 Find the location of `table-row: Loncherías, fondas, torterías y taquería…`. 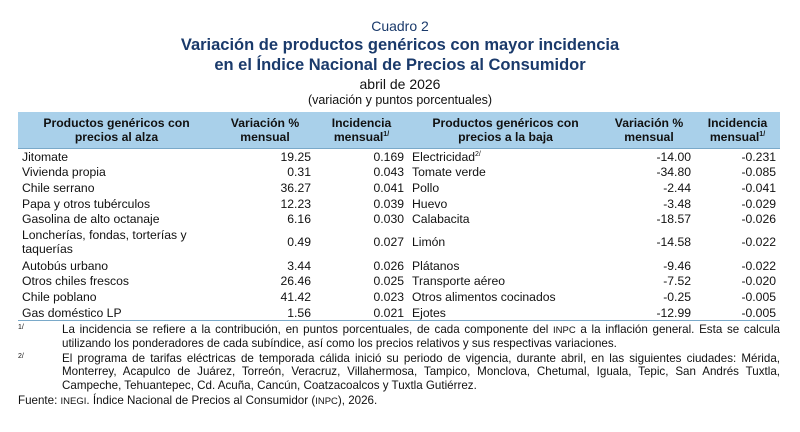

table-row: Loncherías, fondas, torterías y taquería… is located at coordinates (399, 242).